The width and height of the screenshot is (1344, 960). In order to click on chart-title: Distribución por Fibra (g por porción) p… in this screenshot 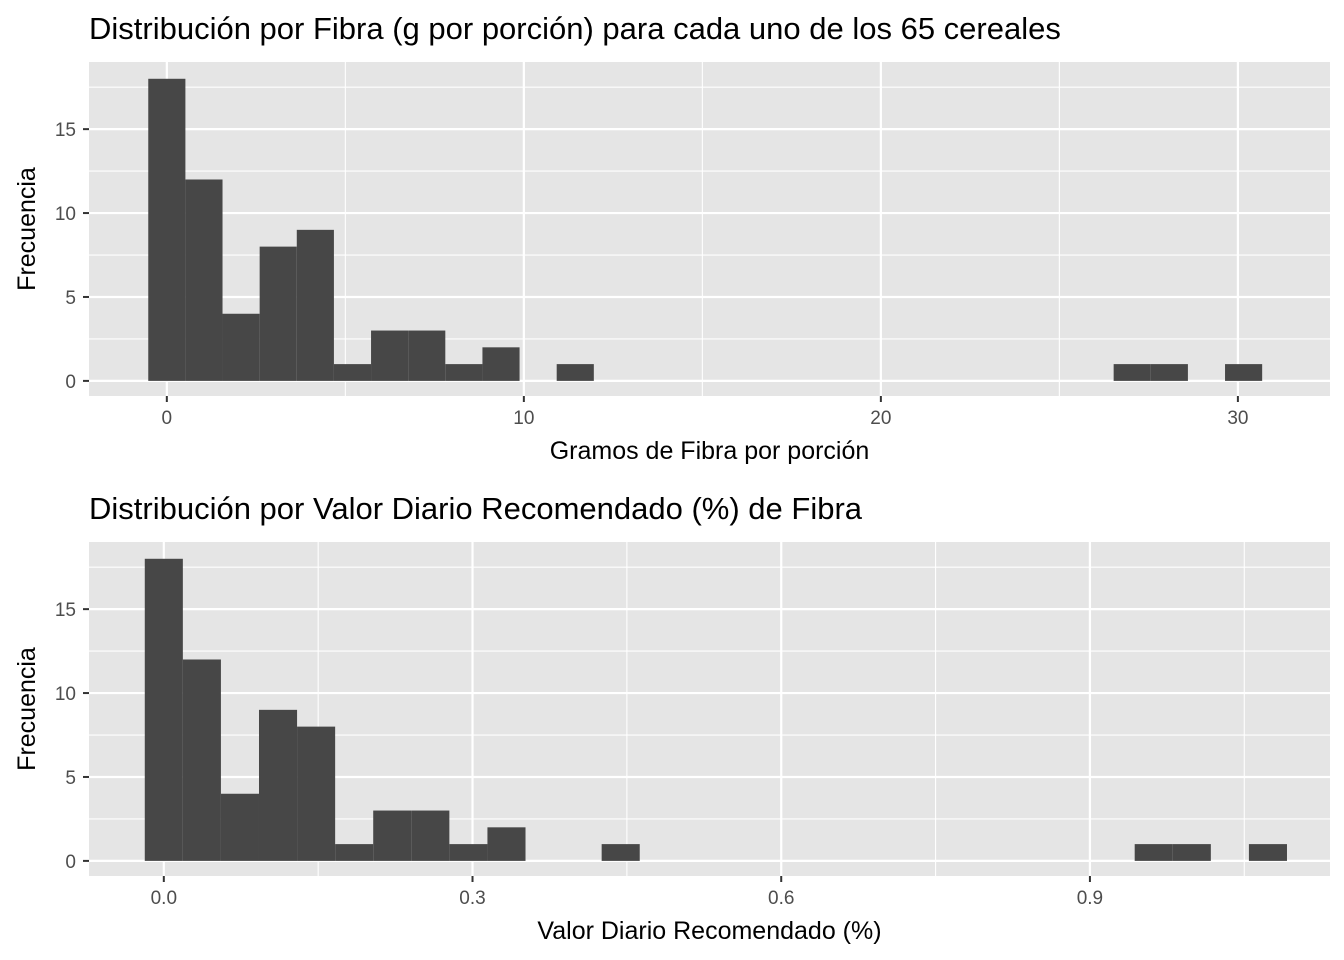, I will do `click(575, 28)`.